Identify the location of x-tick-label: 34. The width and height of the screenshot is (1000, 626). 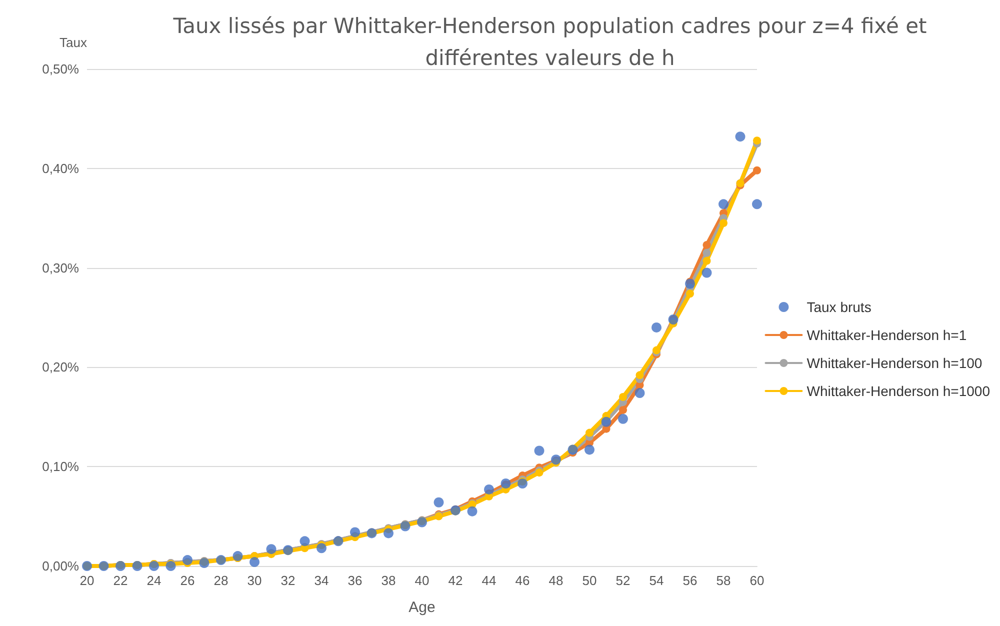
(321, 580).